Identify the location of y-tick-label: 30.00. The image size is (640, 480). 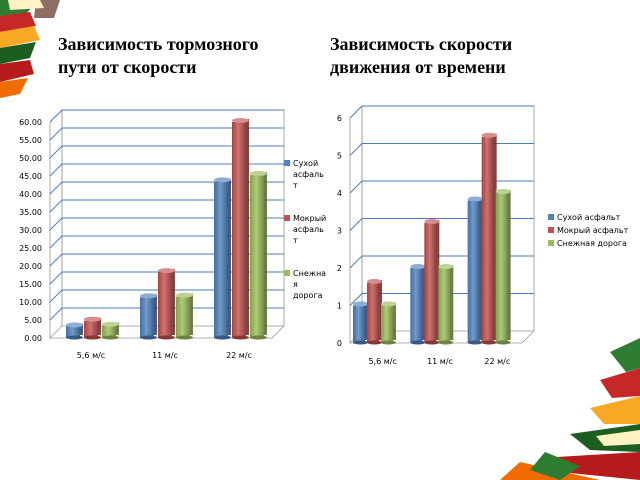
(30, 230).